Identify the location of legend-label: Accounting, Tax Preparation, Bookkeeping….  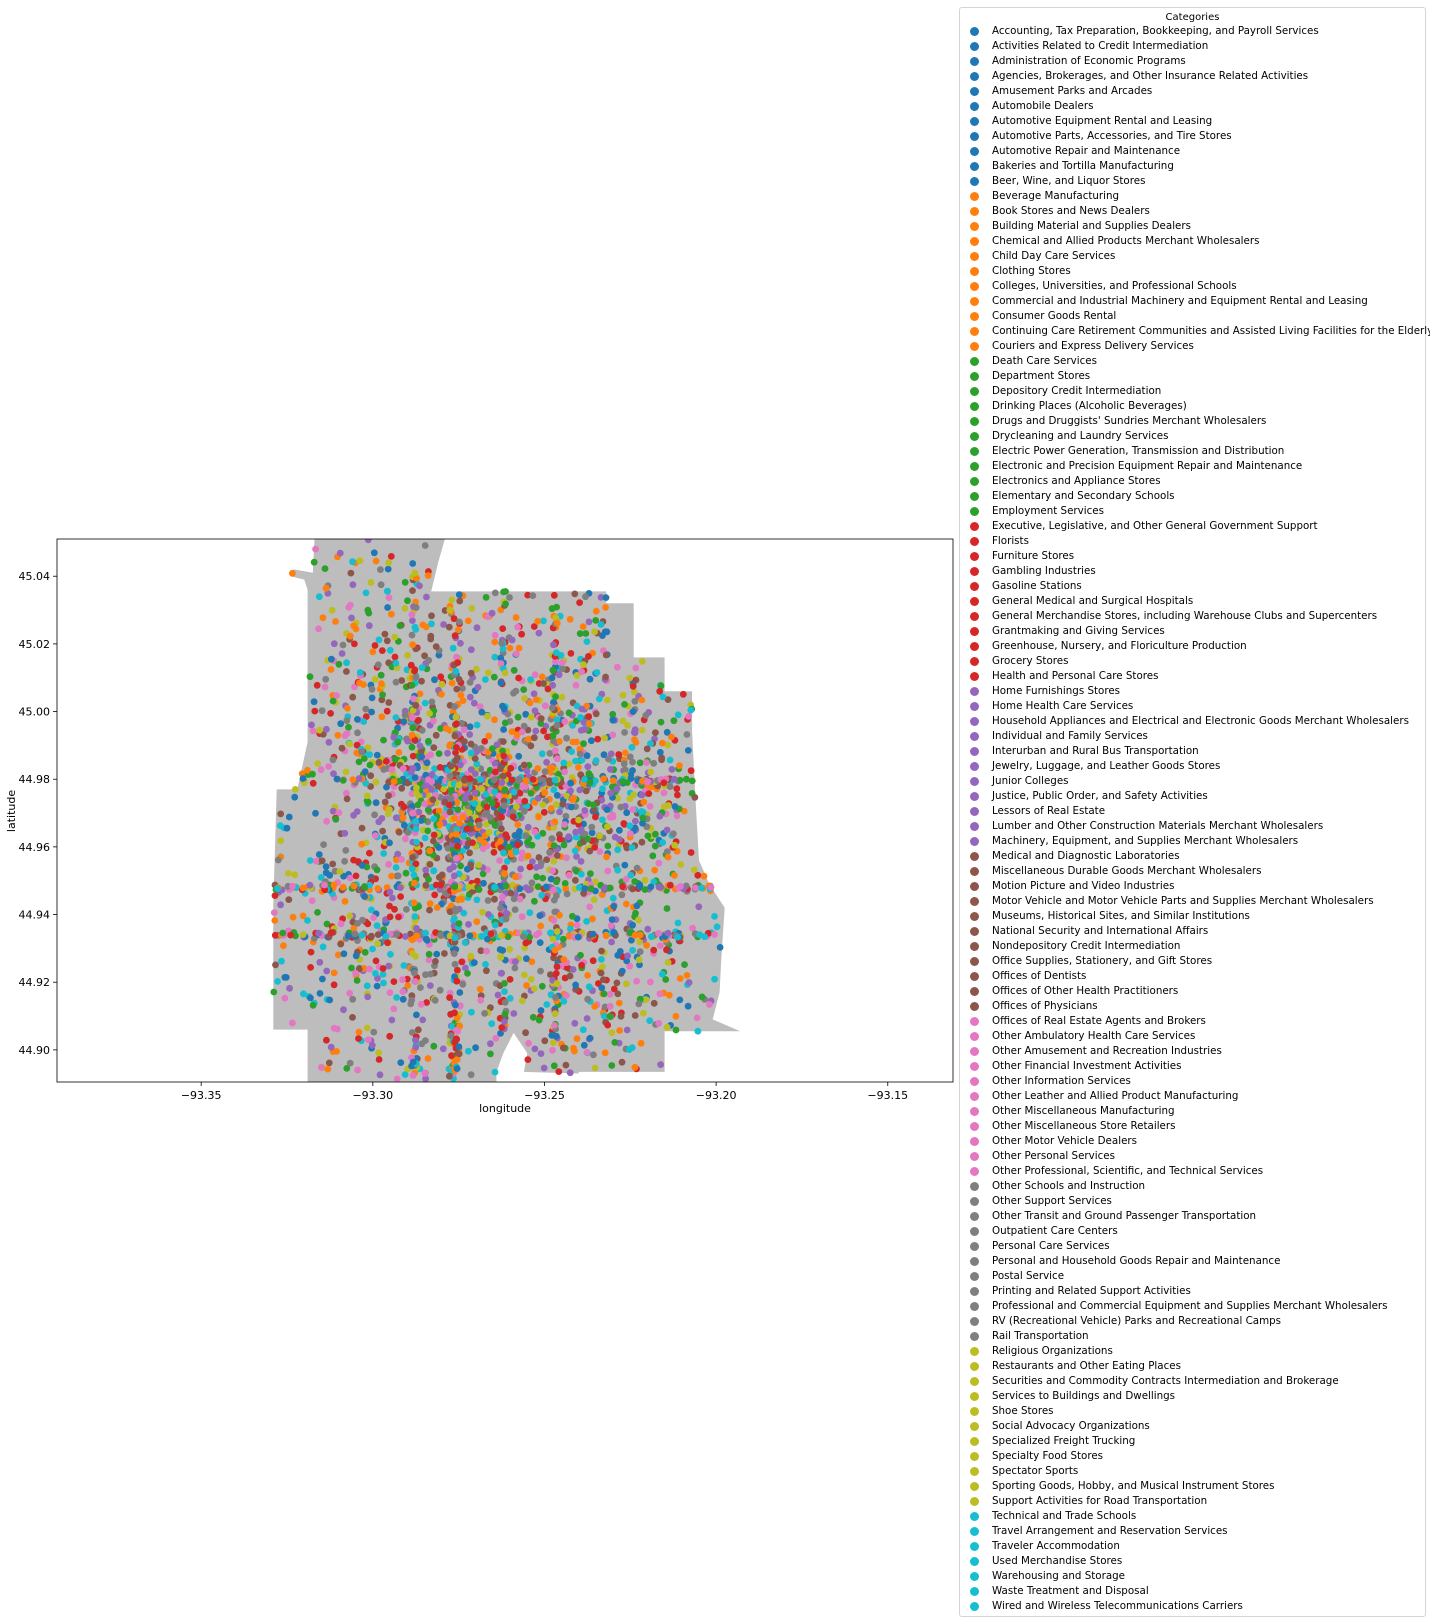
(1155, 31).